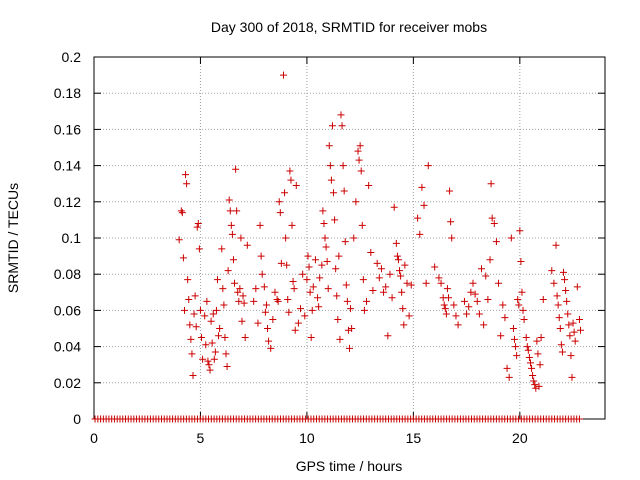 Image resolution: width=640 pixels, height=480 pixels. What do you see at coordinates (414, 438) in the screenshot?
I see `x-tick-label: 15` at bounding box center [414, 438].